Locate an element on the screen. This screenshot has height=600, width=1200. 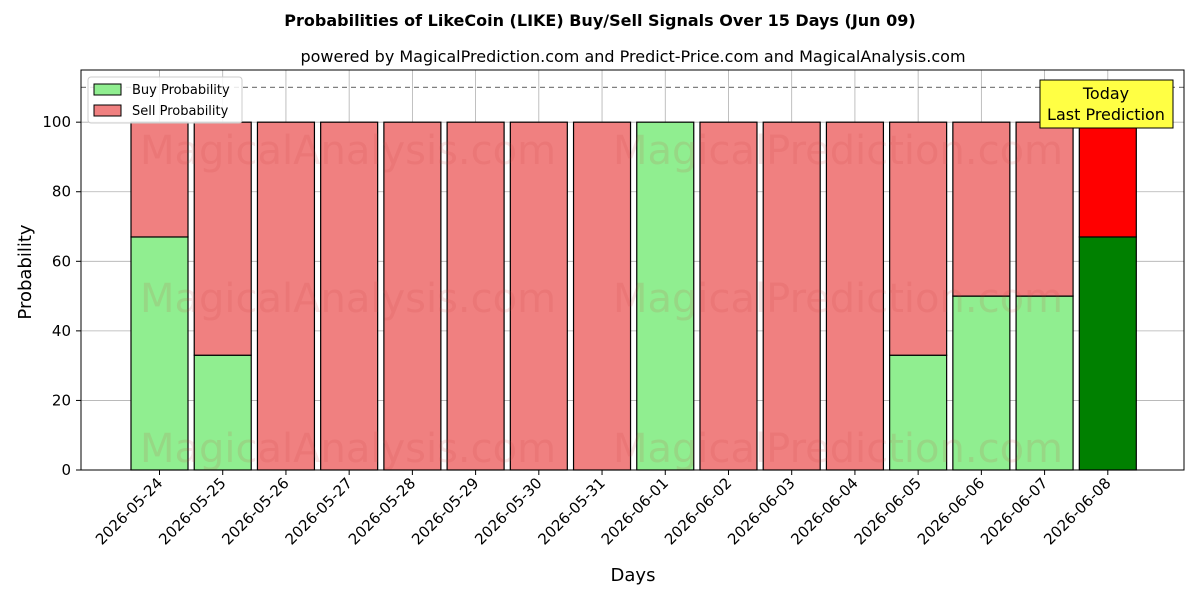
annotation-box is located at coordinates (1106, 104).